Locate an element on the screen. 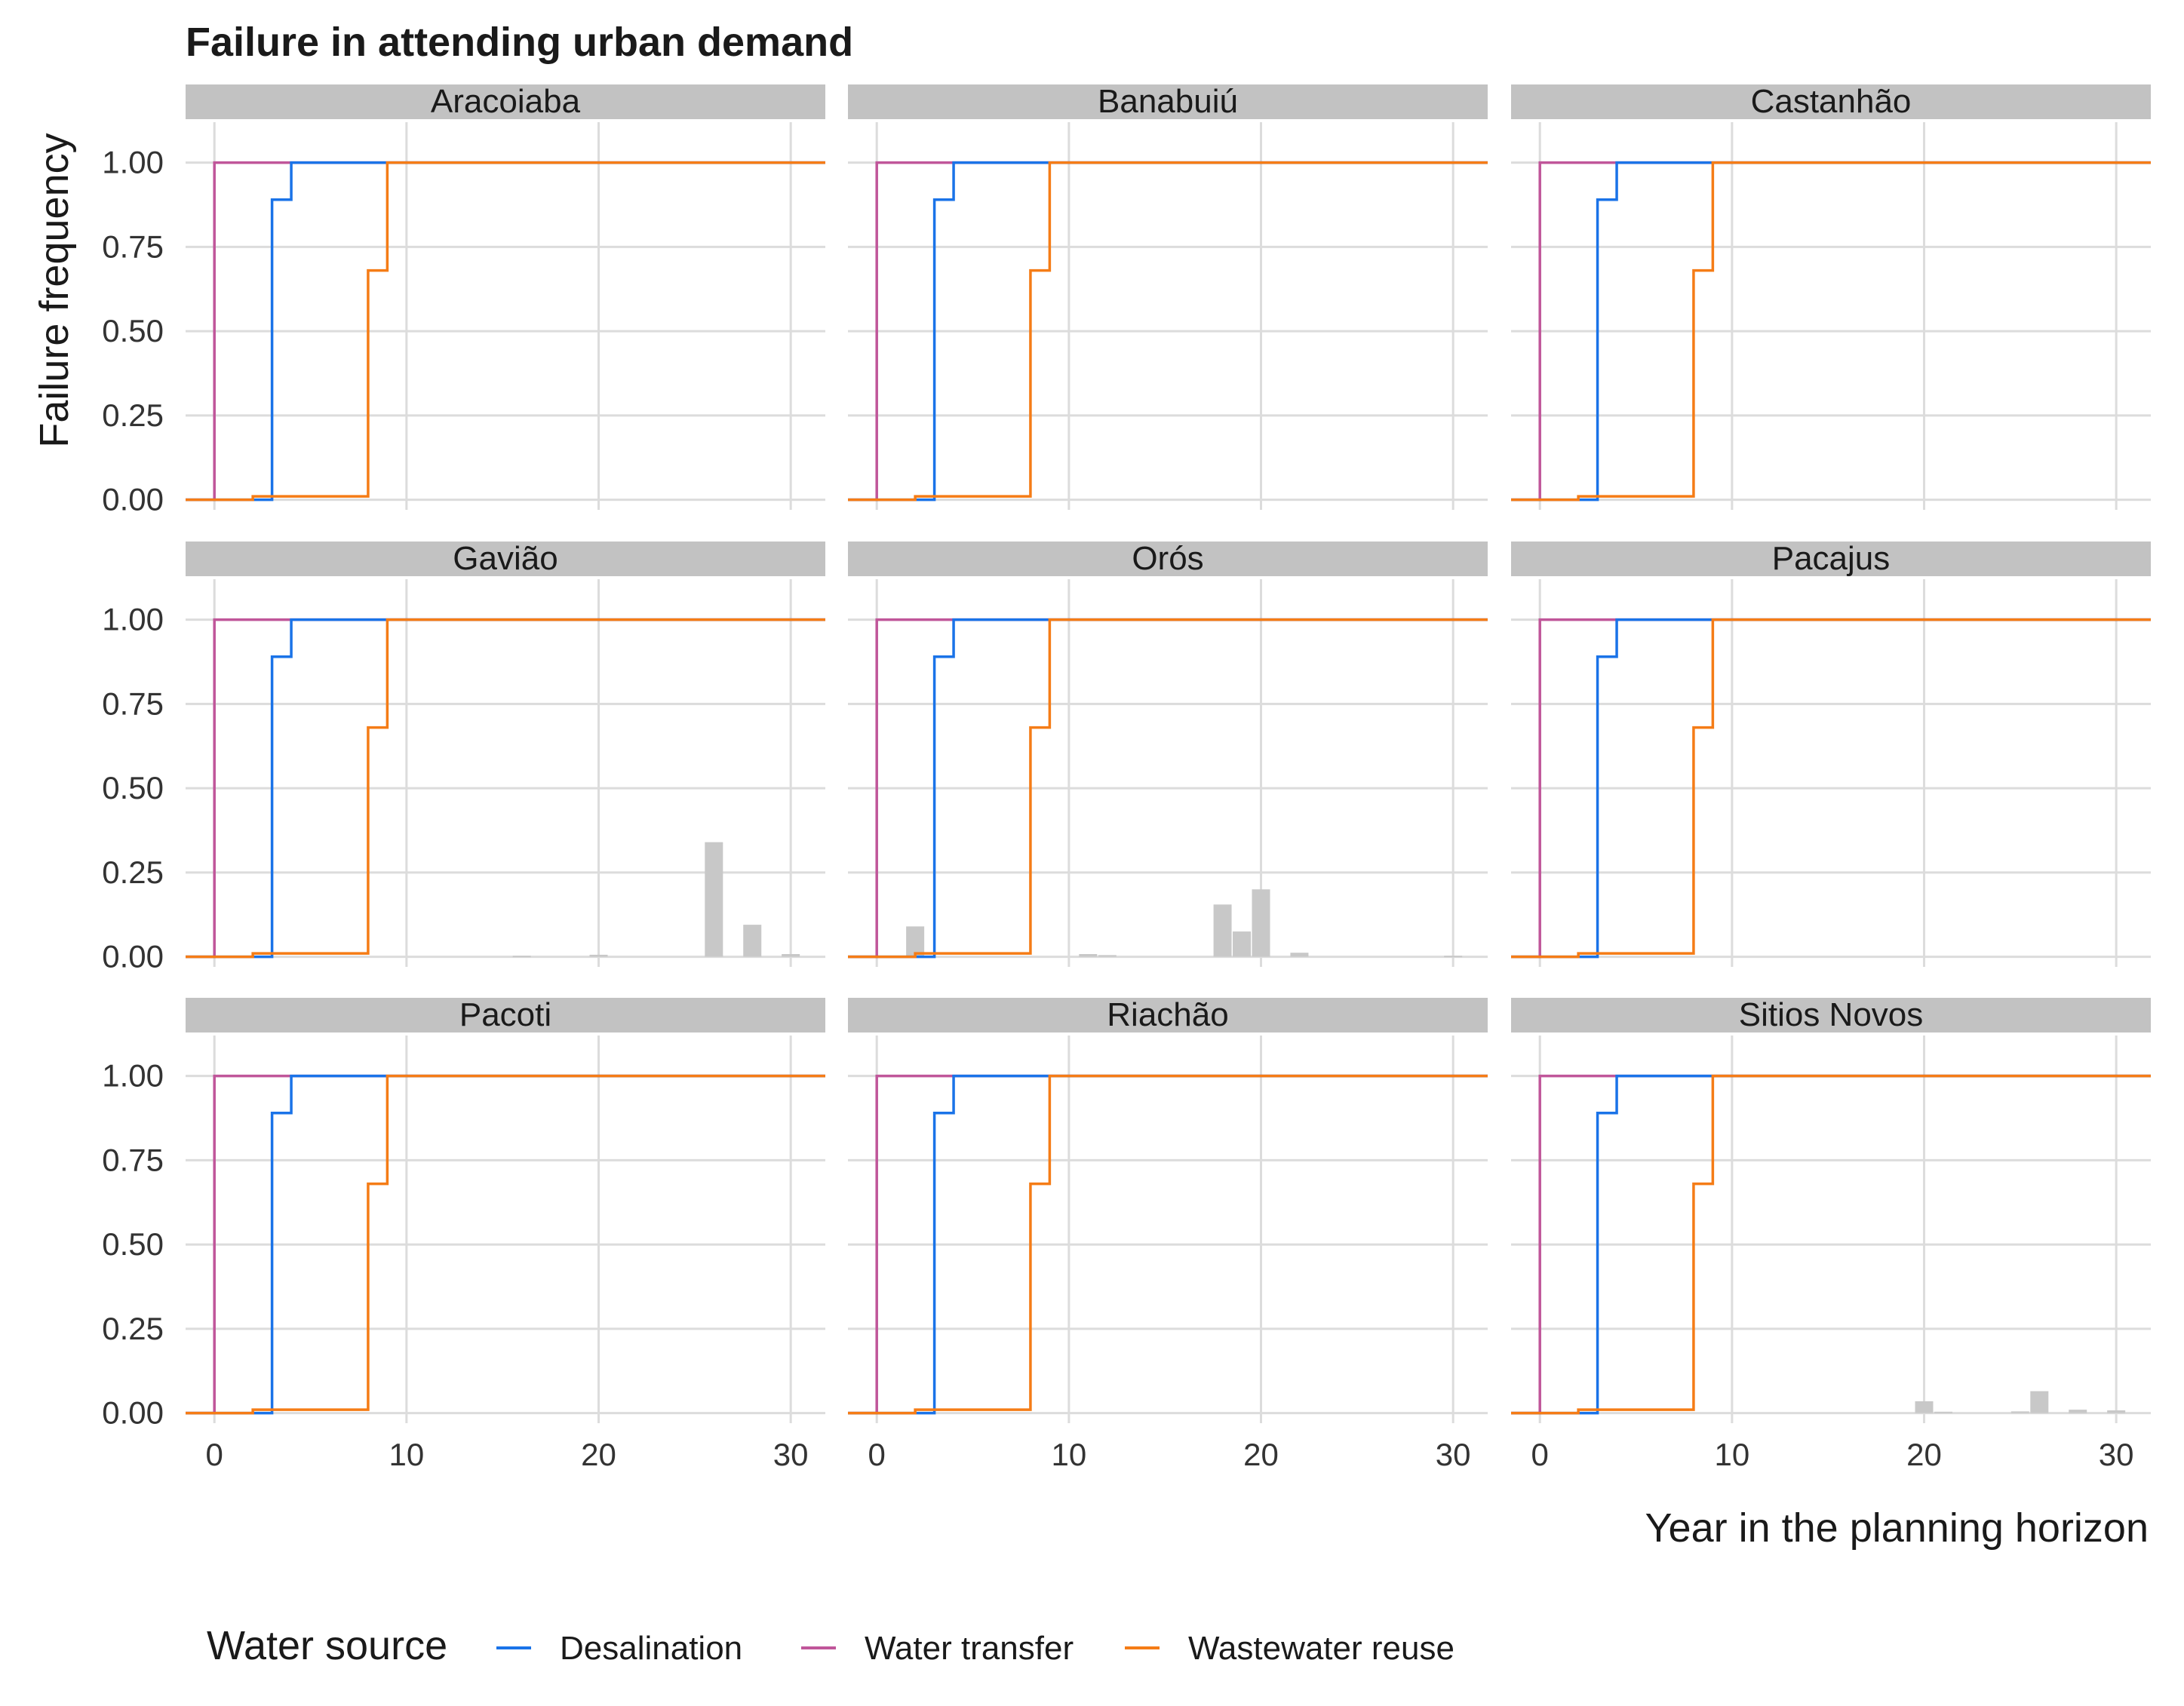 This screenshot has height=1706, width=2184. panel: Aracoiaba 0.00 0.25 0.50 0.75 1.00 is located at coordinates (463, 300).